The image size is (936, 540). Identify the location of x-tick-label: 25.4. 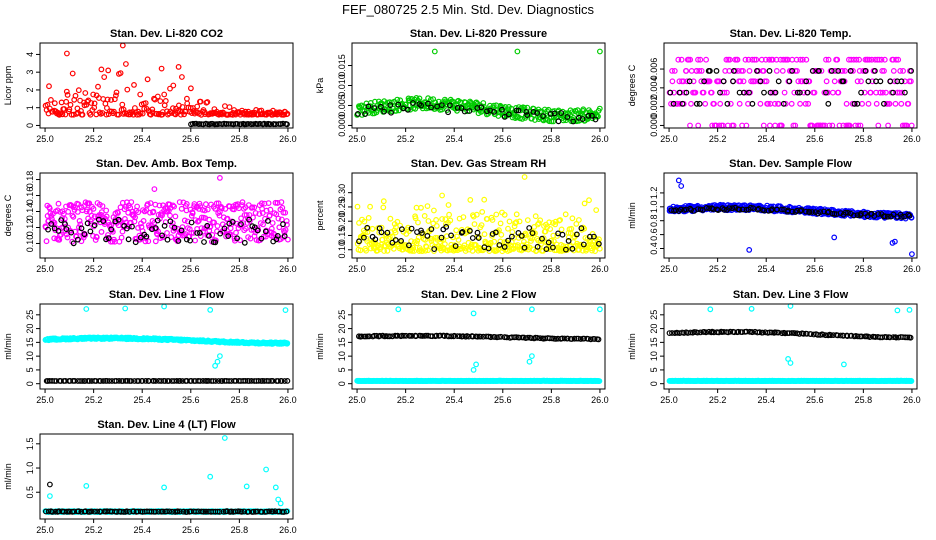
(454, 269).